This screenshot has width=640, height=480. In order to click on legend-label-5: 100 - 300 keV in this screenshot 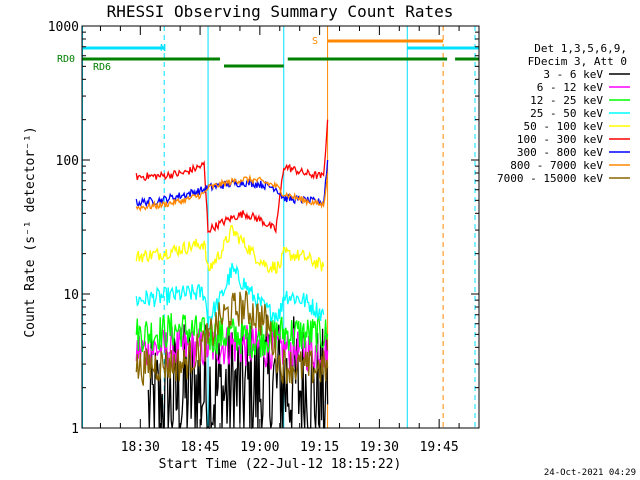, I will do `click(560, 139)`.